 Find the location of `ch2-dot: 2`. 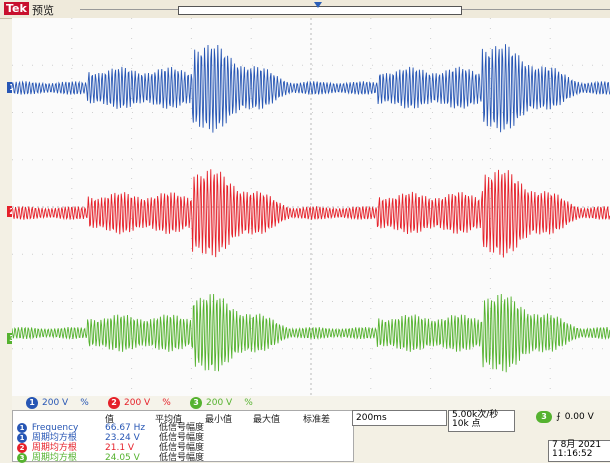

ch2-dot: 2 is located at coordinates (114, 403).